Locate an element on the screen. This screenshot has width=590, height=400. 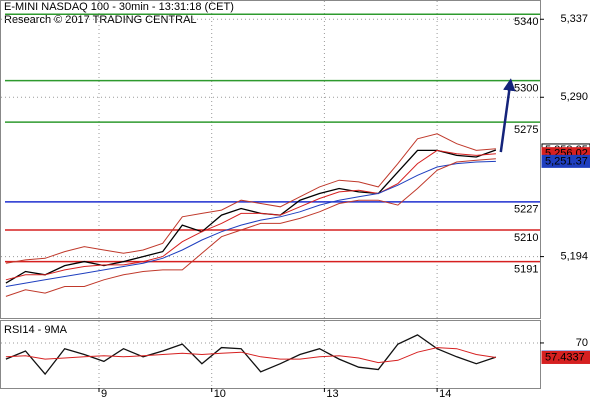
x-tick-label: 13 is located at coordinates (332, 394).